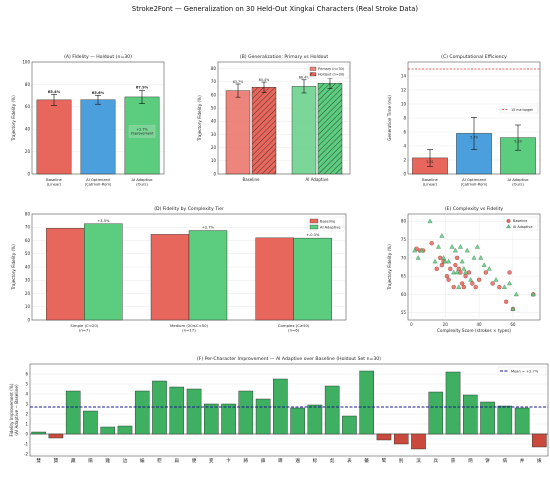 The image size is (550, 480). I want to click on y-tick-label: 12, so click(404, 89).